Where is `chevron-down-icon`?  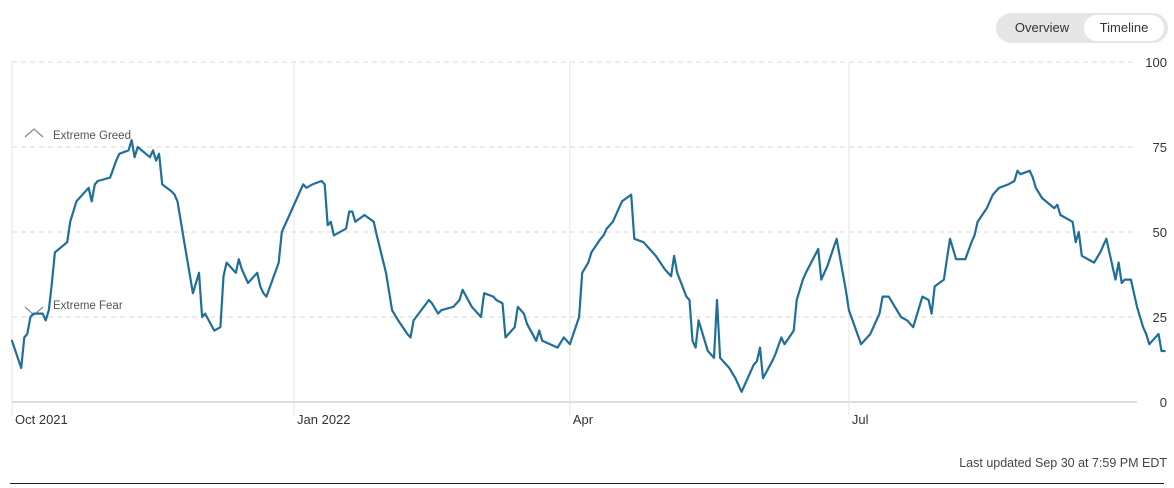 chevron-down-icon is located at coordinates (34, 311).